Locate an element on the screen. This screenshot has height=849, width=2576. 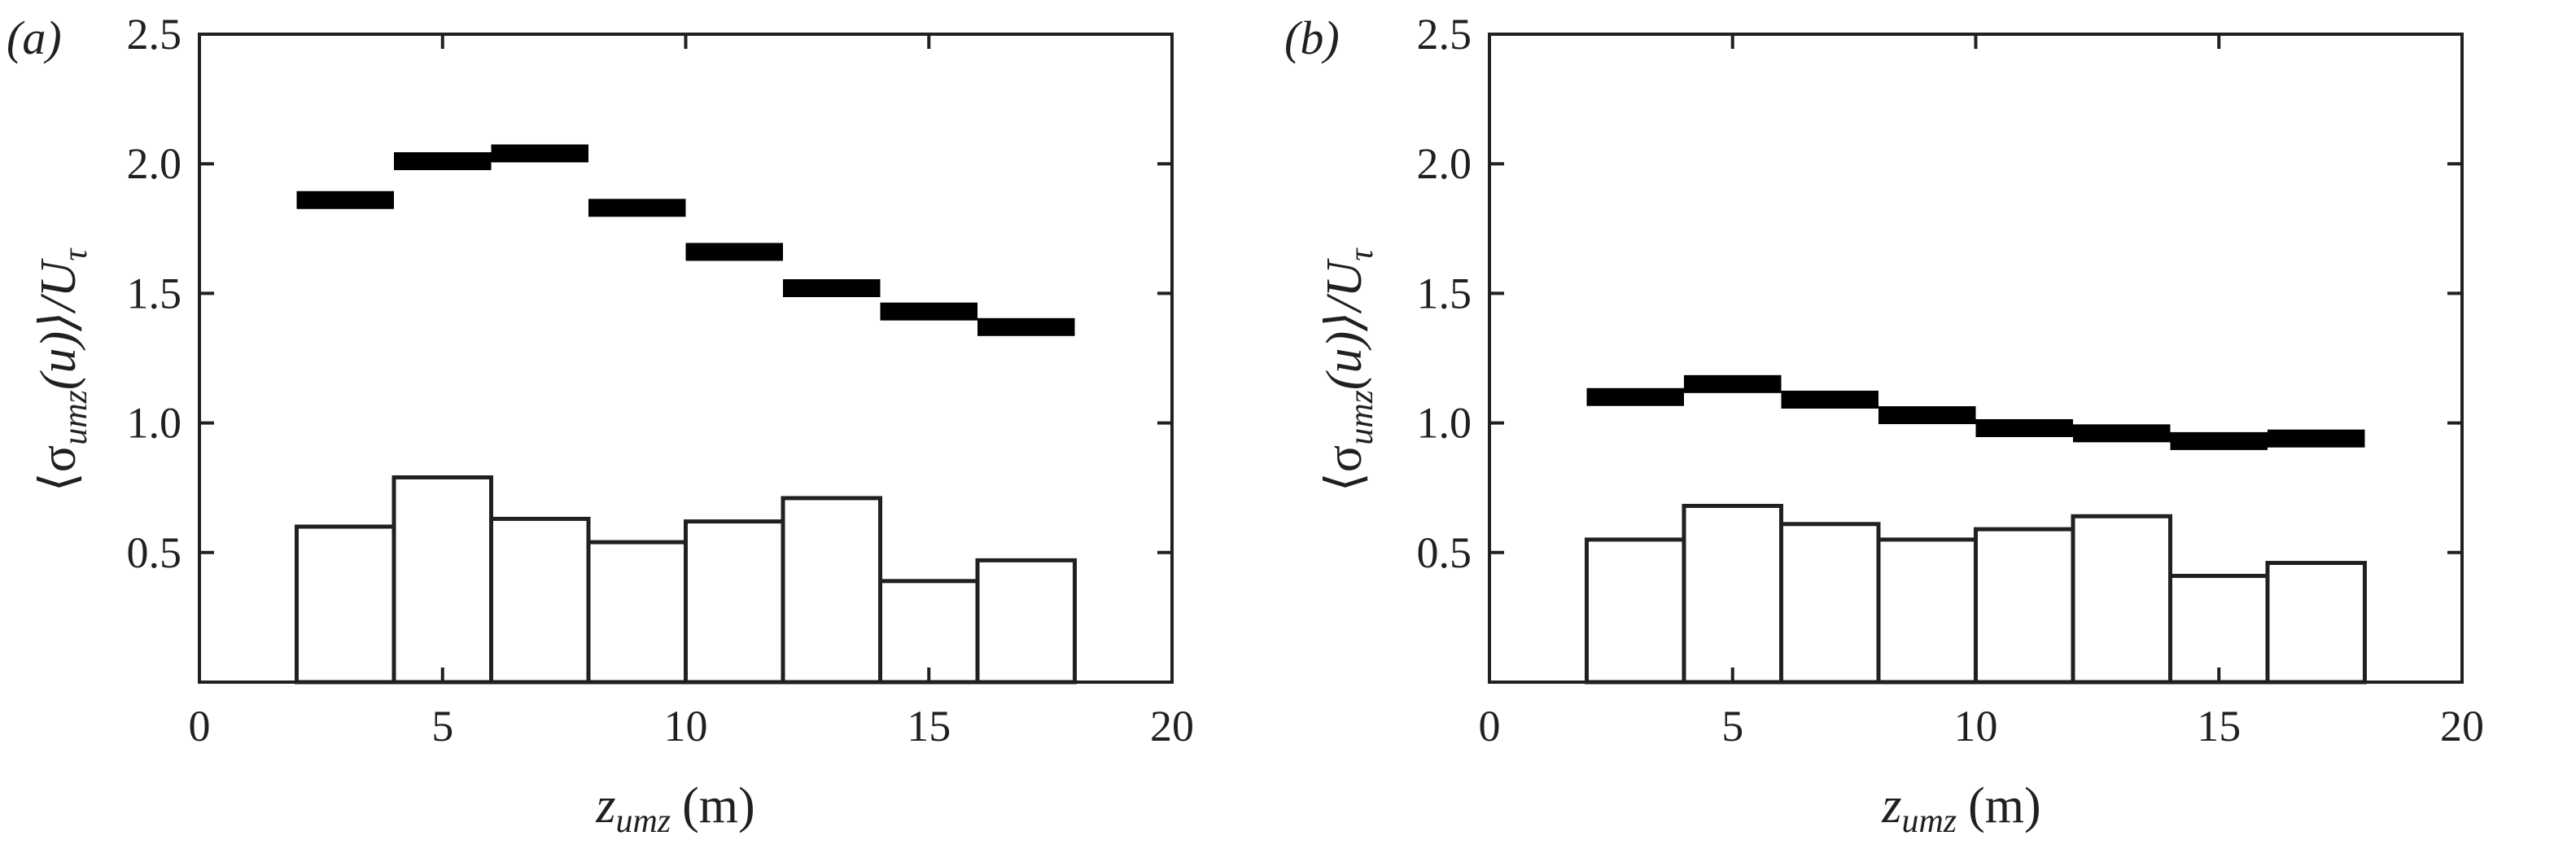
panel-label: (b) is located at coordinates (1312, 37).